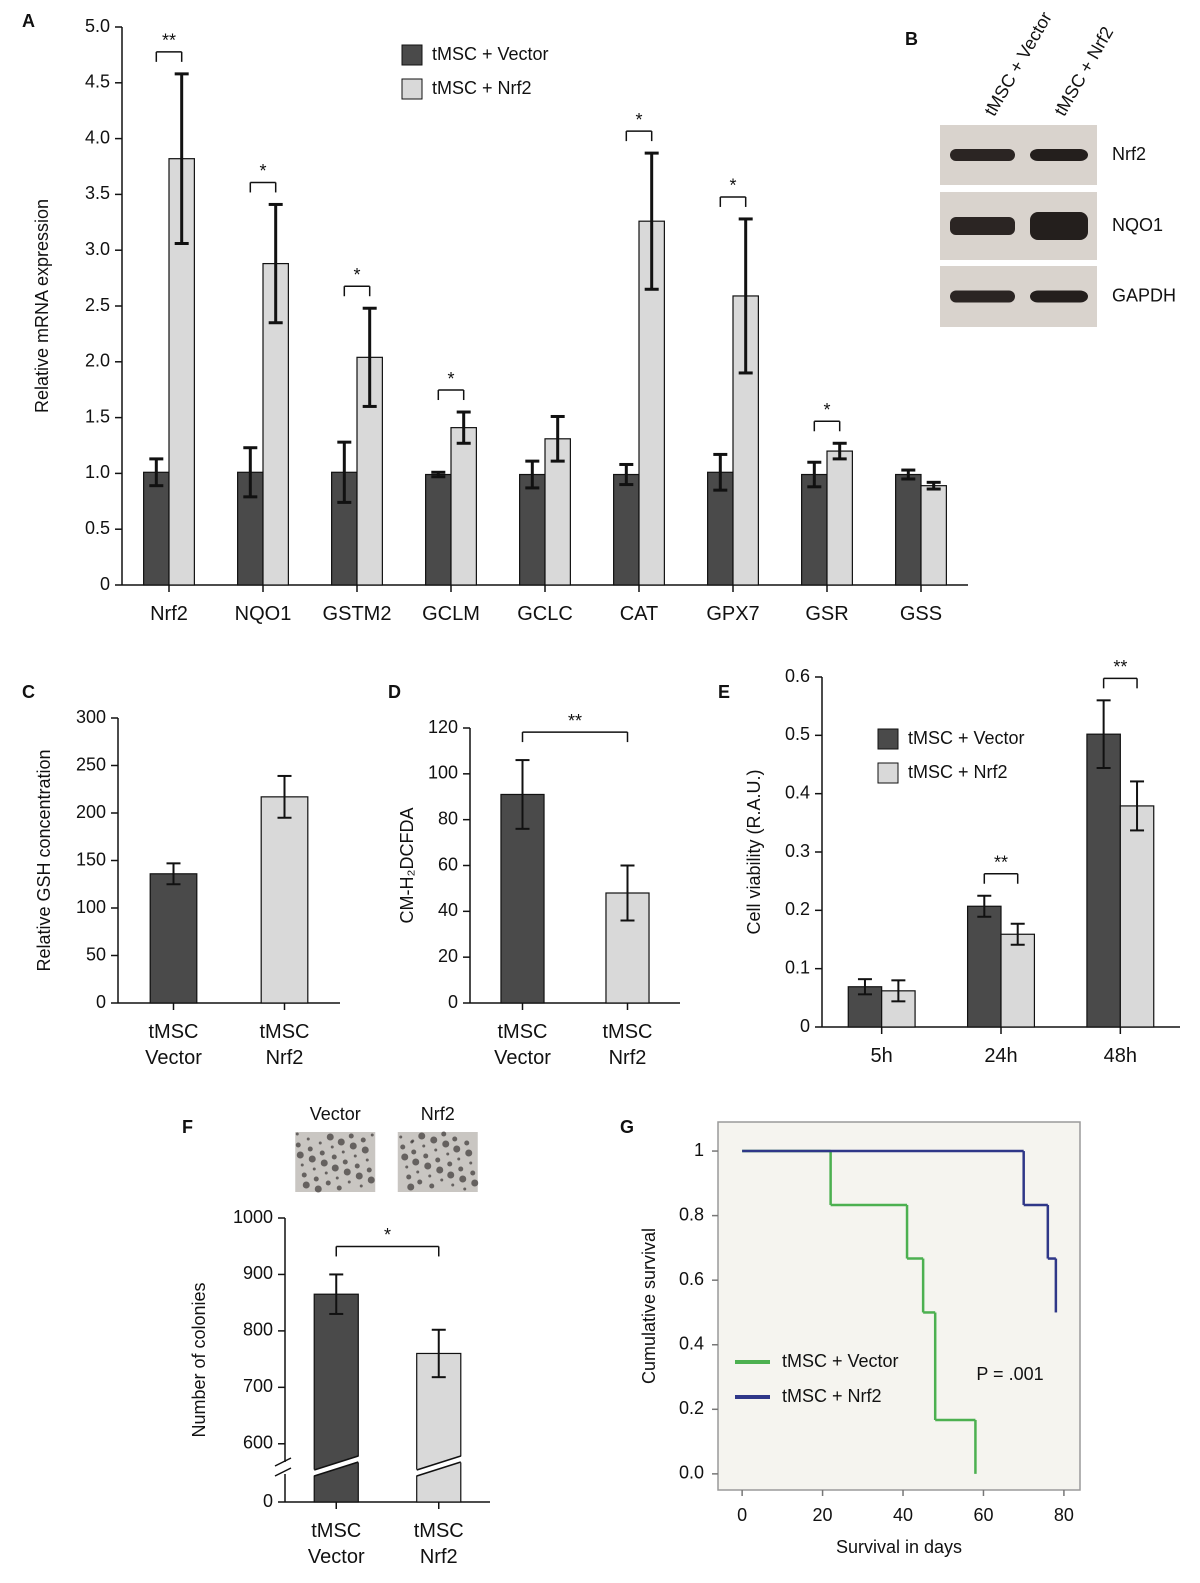 The image size is (1200, 1583). What do you see at coordinates (91, 859) in the screenshot?
I see `y-tick-label: 150` at bounding box center [91, 859].